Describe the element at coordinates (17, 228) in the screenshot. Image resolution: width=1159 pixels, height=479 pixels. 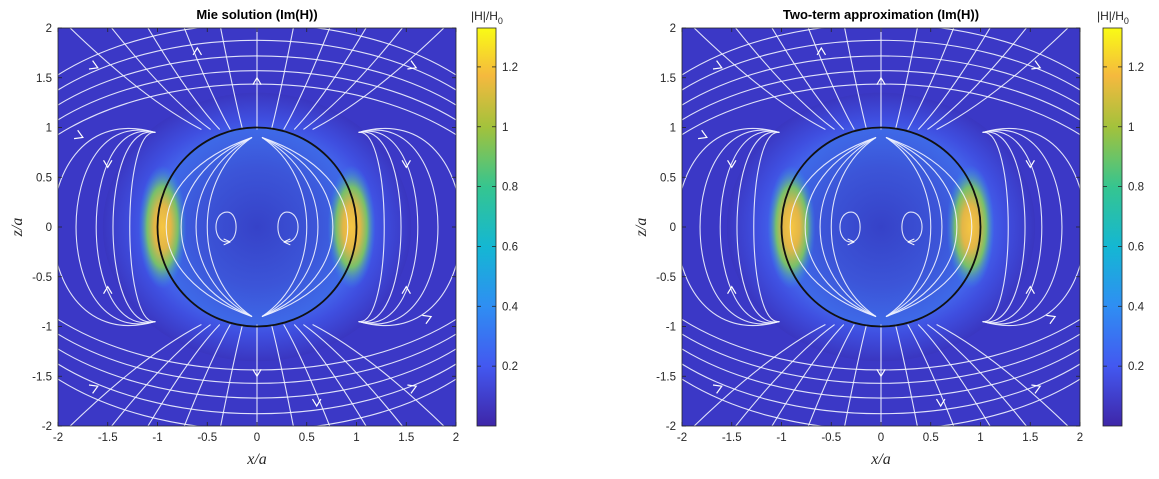
I see `y-axis-label: z/a` at that location.